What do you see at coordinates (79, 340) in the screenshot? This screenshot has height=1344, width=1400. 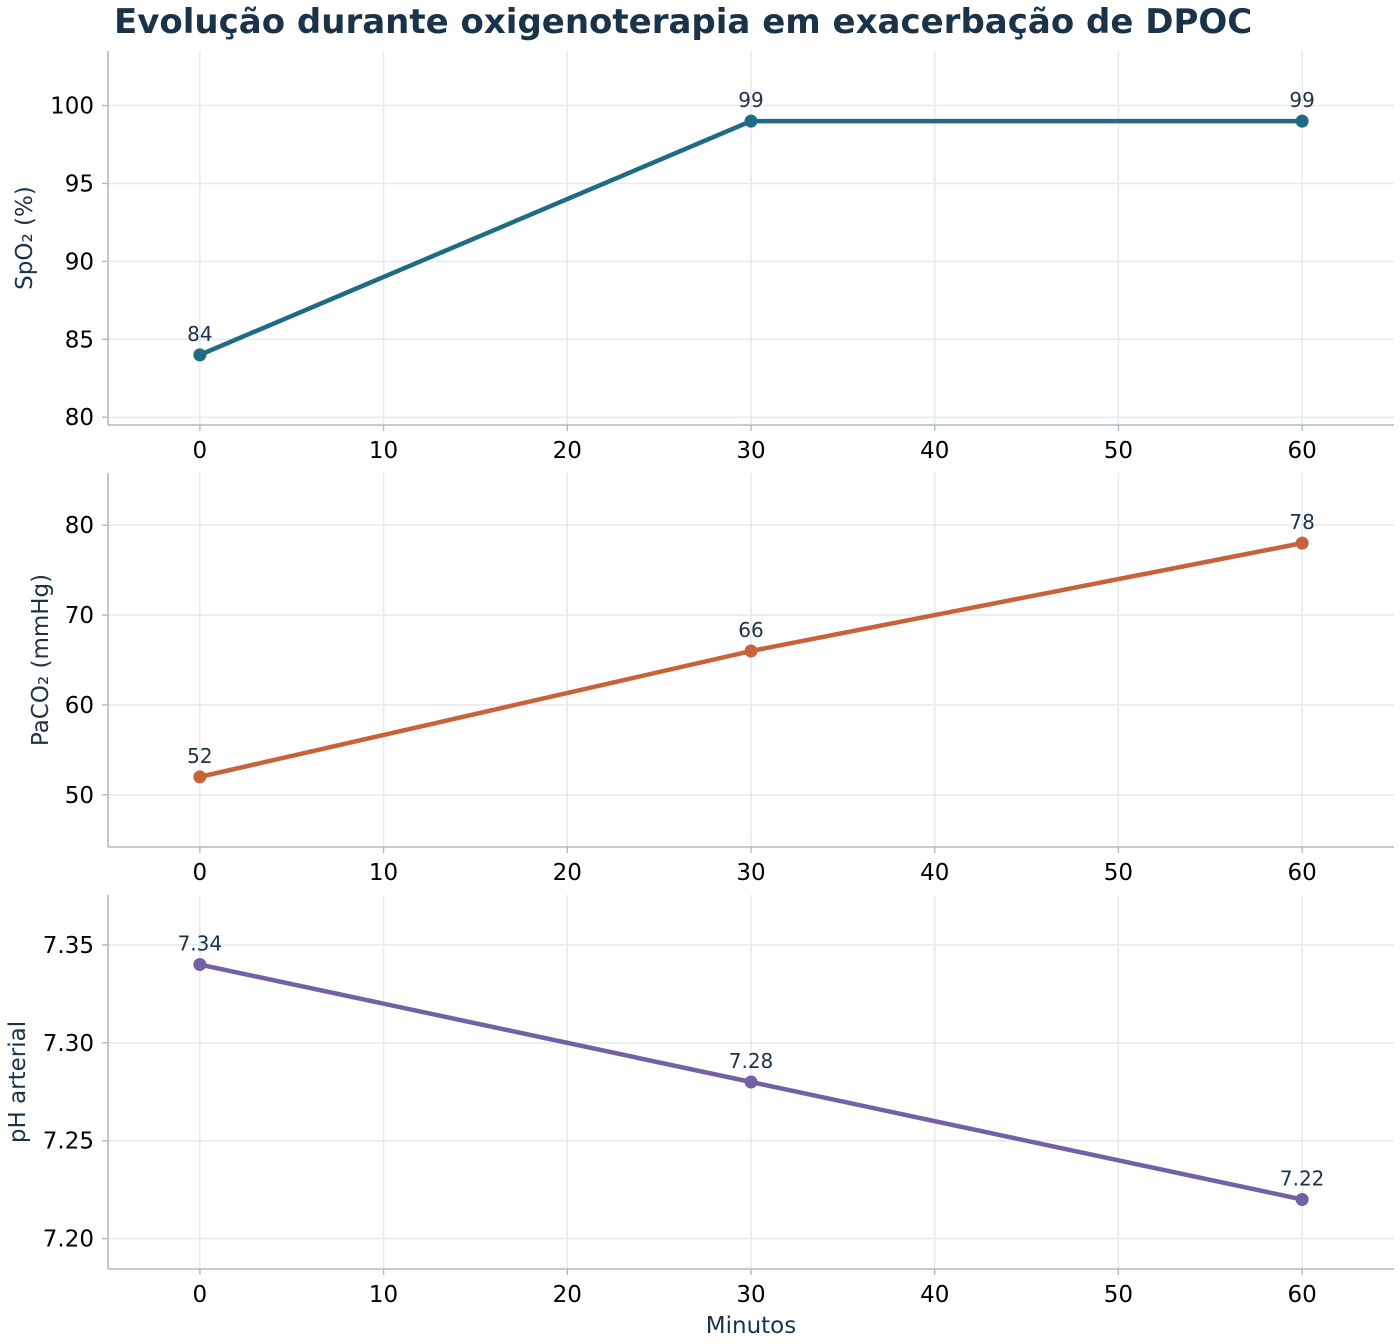 I see `y-tick-label: 85` at bounding box center [79, 340].